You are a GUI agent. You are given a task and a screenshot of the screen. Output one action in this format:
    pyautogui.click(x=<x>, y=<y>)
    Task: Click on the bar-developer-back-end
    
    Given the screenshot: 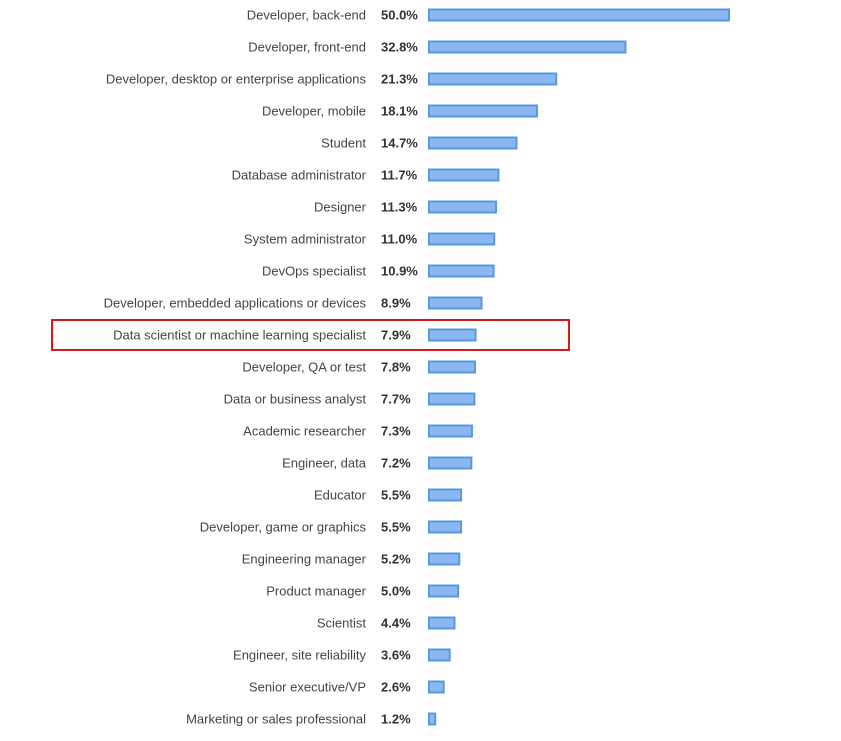 What is the action you would take?
    pyautogui.click(x=579, y=15)
    